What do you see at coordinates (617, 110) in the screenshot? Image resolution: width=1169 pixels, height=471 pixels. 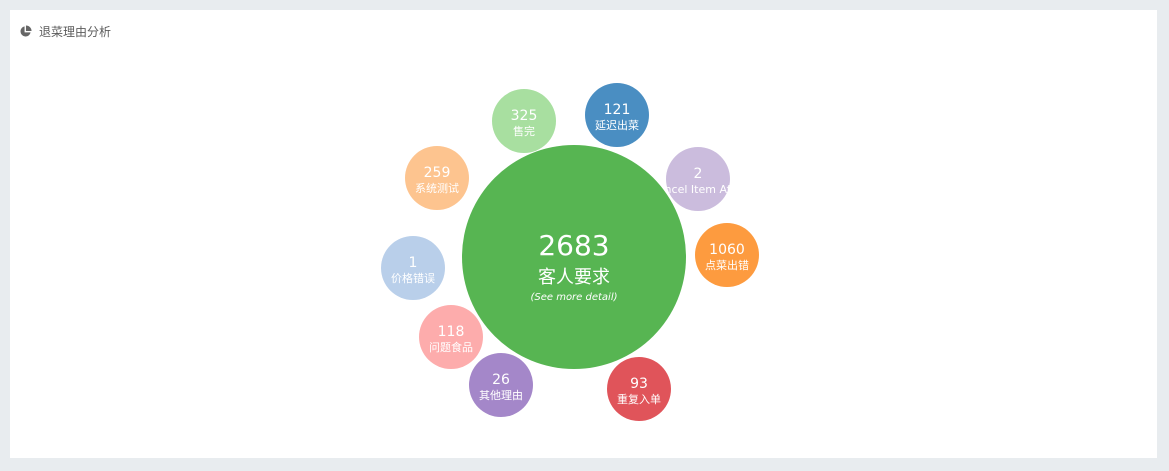 I see `bubble-value: 121` at bounding box center [617, 110].